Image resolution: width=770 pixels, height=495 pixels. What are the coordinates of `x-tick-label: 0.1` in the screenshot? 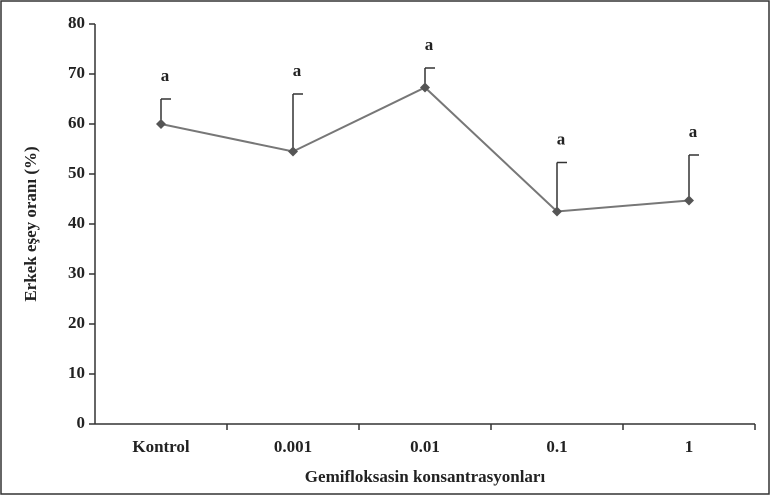 It's located at (556, 446).